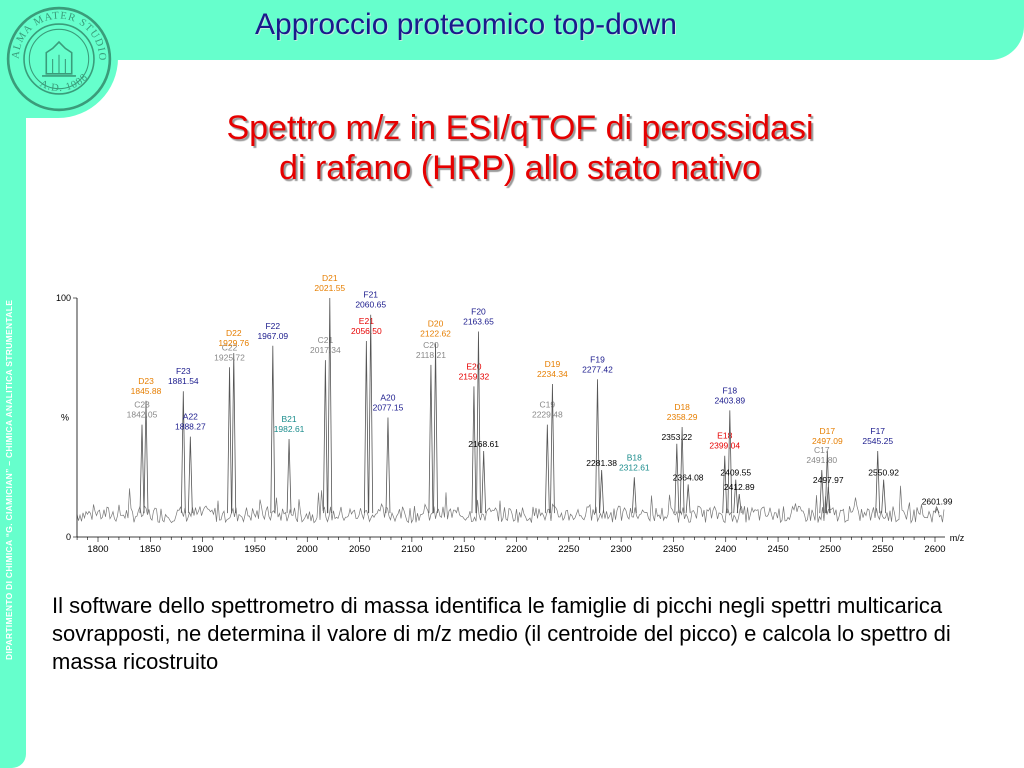 The width and height of the screenshot is (1024, 768). Describe the element at coordinates (63, 298) in the screenshot. I see `y-tick-label: 100` at that location.